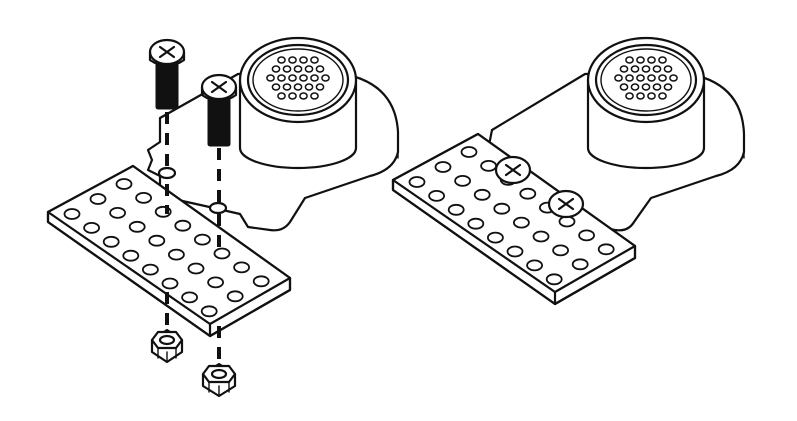 The width and height of the screenshot is (797, 421). Describe the element at coordinates (646, 103) in the screenshot. I see `speaker-right` at that location.